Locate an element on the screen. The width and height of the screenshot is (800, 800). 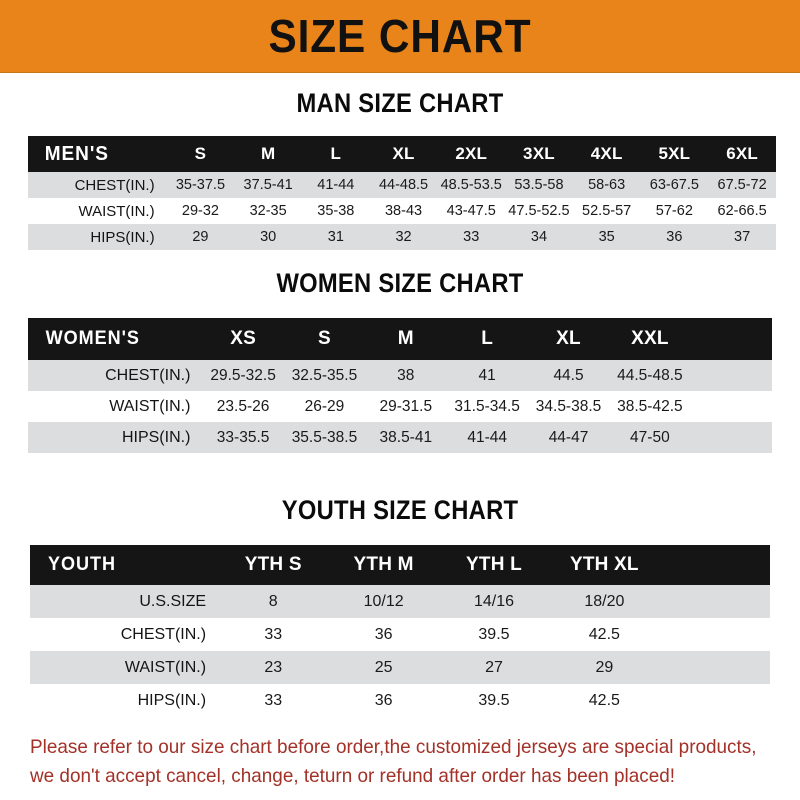
table-cell: 44.5 is located at coordinates (568, 375).